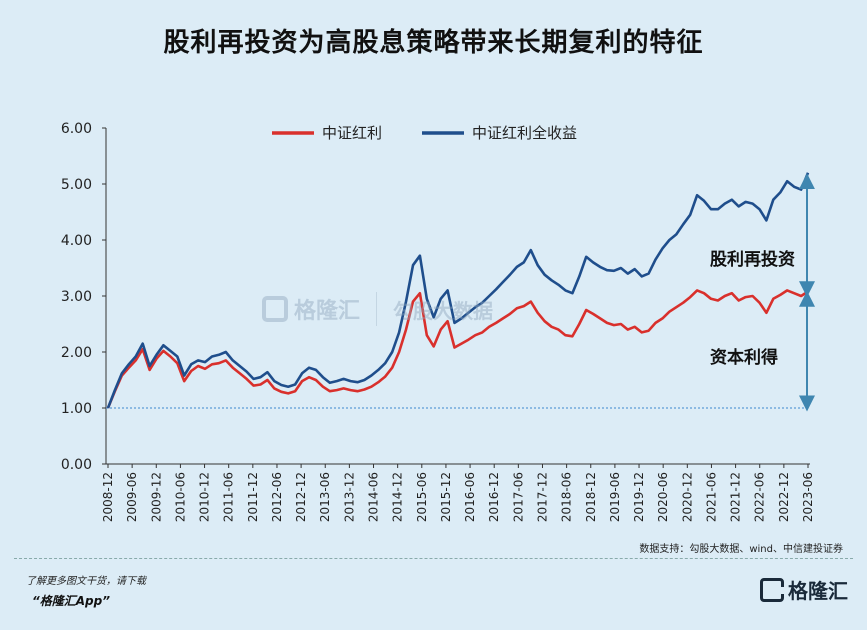 The width and height of the screenshot is (867, 630). What do you see at coordinates (374, 497) in the screenshot?
I see `x-tick-label: 2014-06` at bounding box center [374, 497].